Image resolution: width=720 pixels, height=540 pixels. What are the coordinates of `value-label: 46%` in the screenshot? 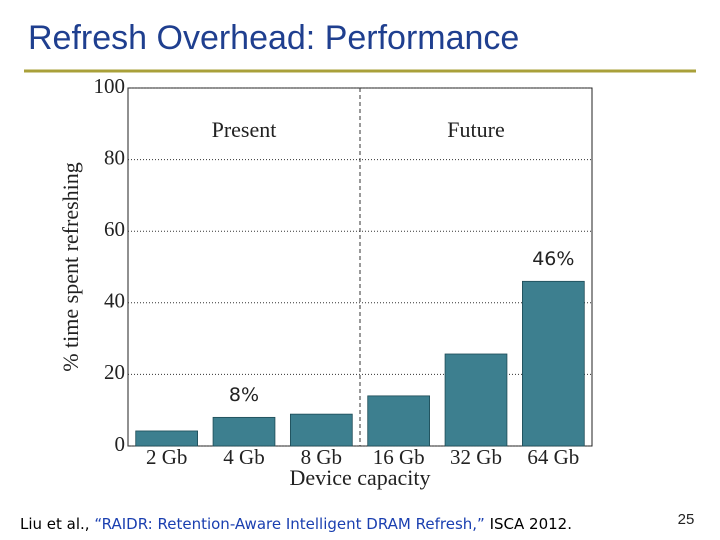 It's located at (553, 259).